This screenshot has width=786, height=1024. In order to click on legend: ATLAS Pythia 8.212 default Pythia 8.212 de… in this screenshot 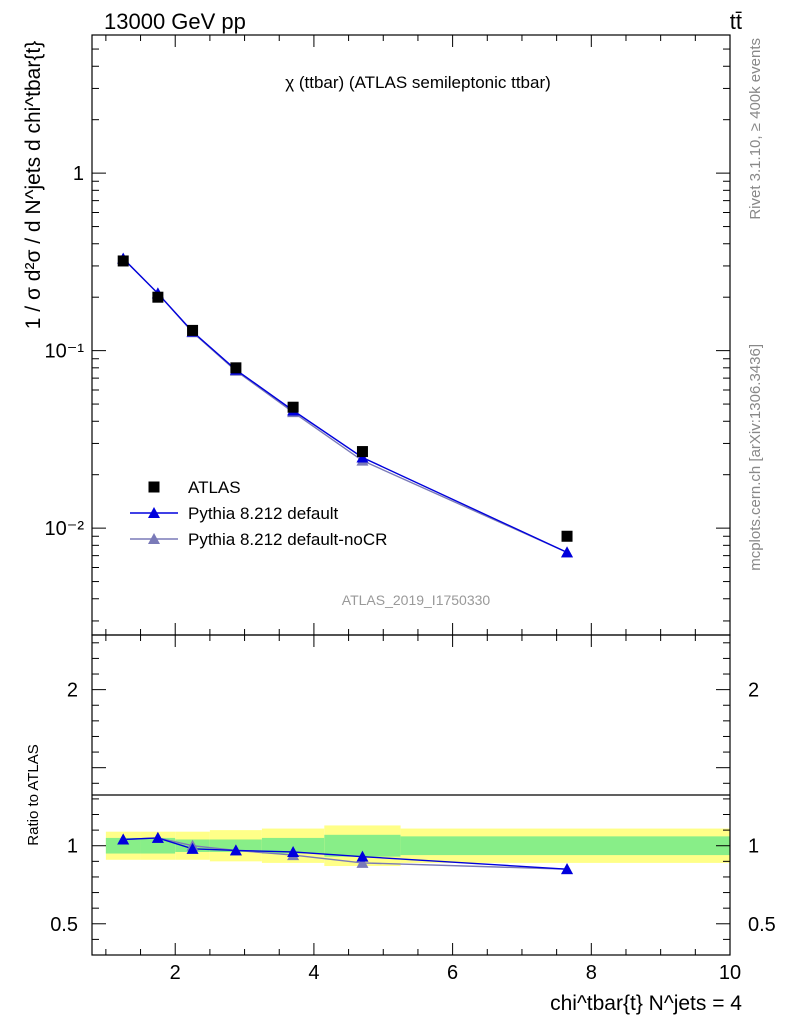, I will do `click(258, 513)`.